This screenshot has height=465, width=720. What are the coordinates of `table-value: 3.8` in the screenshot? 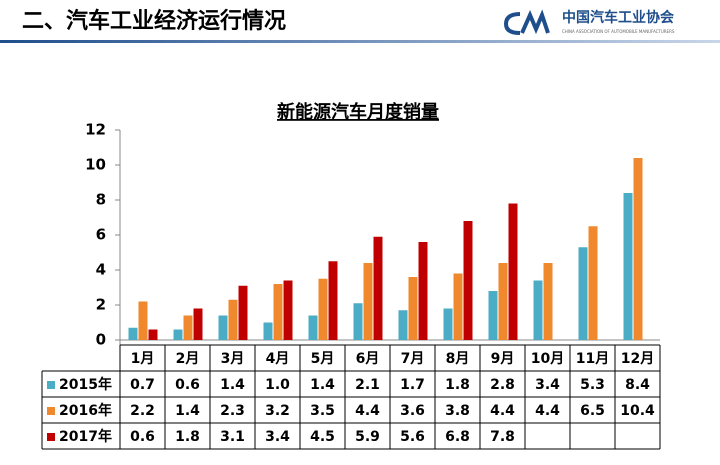 It's located at (457, 411).